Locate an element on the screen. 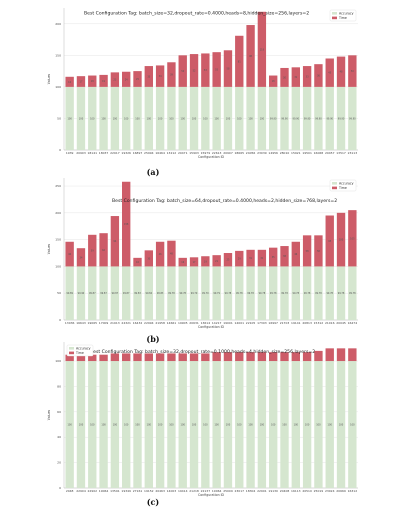 This screenshot has height=509, width=409. x-tick-label: 19349 is located at coordinates (126, 491).